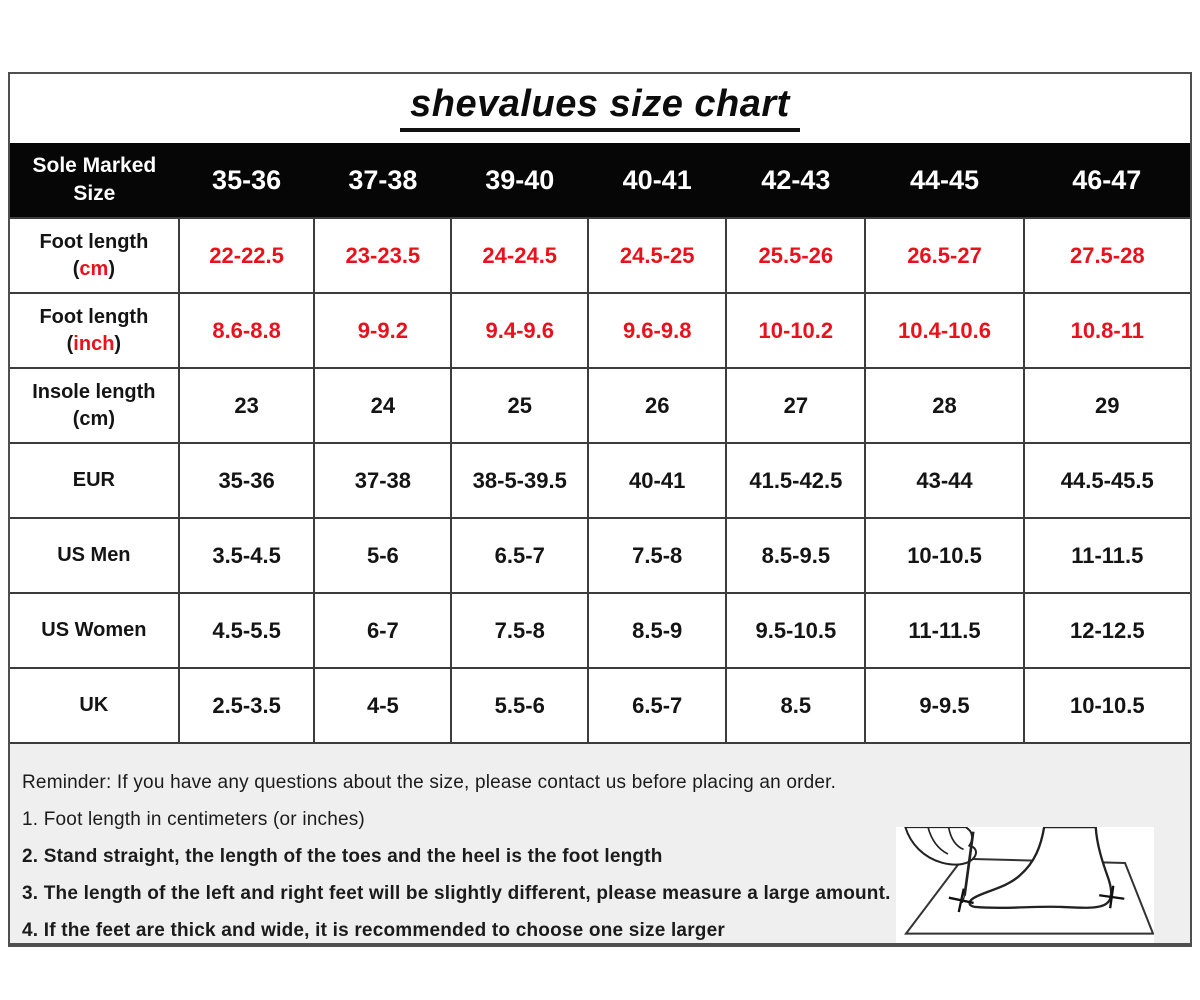  I want to click on cell-value: 9.5-10.5, so click(796, 630).